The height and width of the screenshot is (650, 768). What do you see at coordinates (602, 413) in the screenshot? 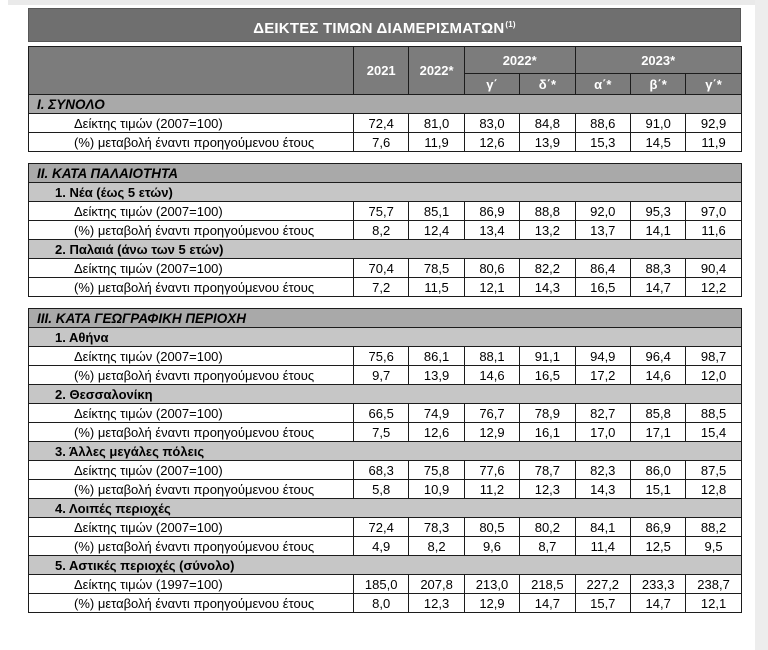
I see `value-cell: 82,7` at bounding box center [602, 413].